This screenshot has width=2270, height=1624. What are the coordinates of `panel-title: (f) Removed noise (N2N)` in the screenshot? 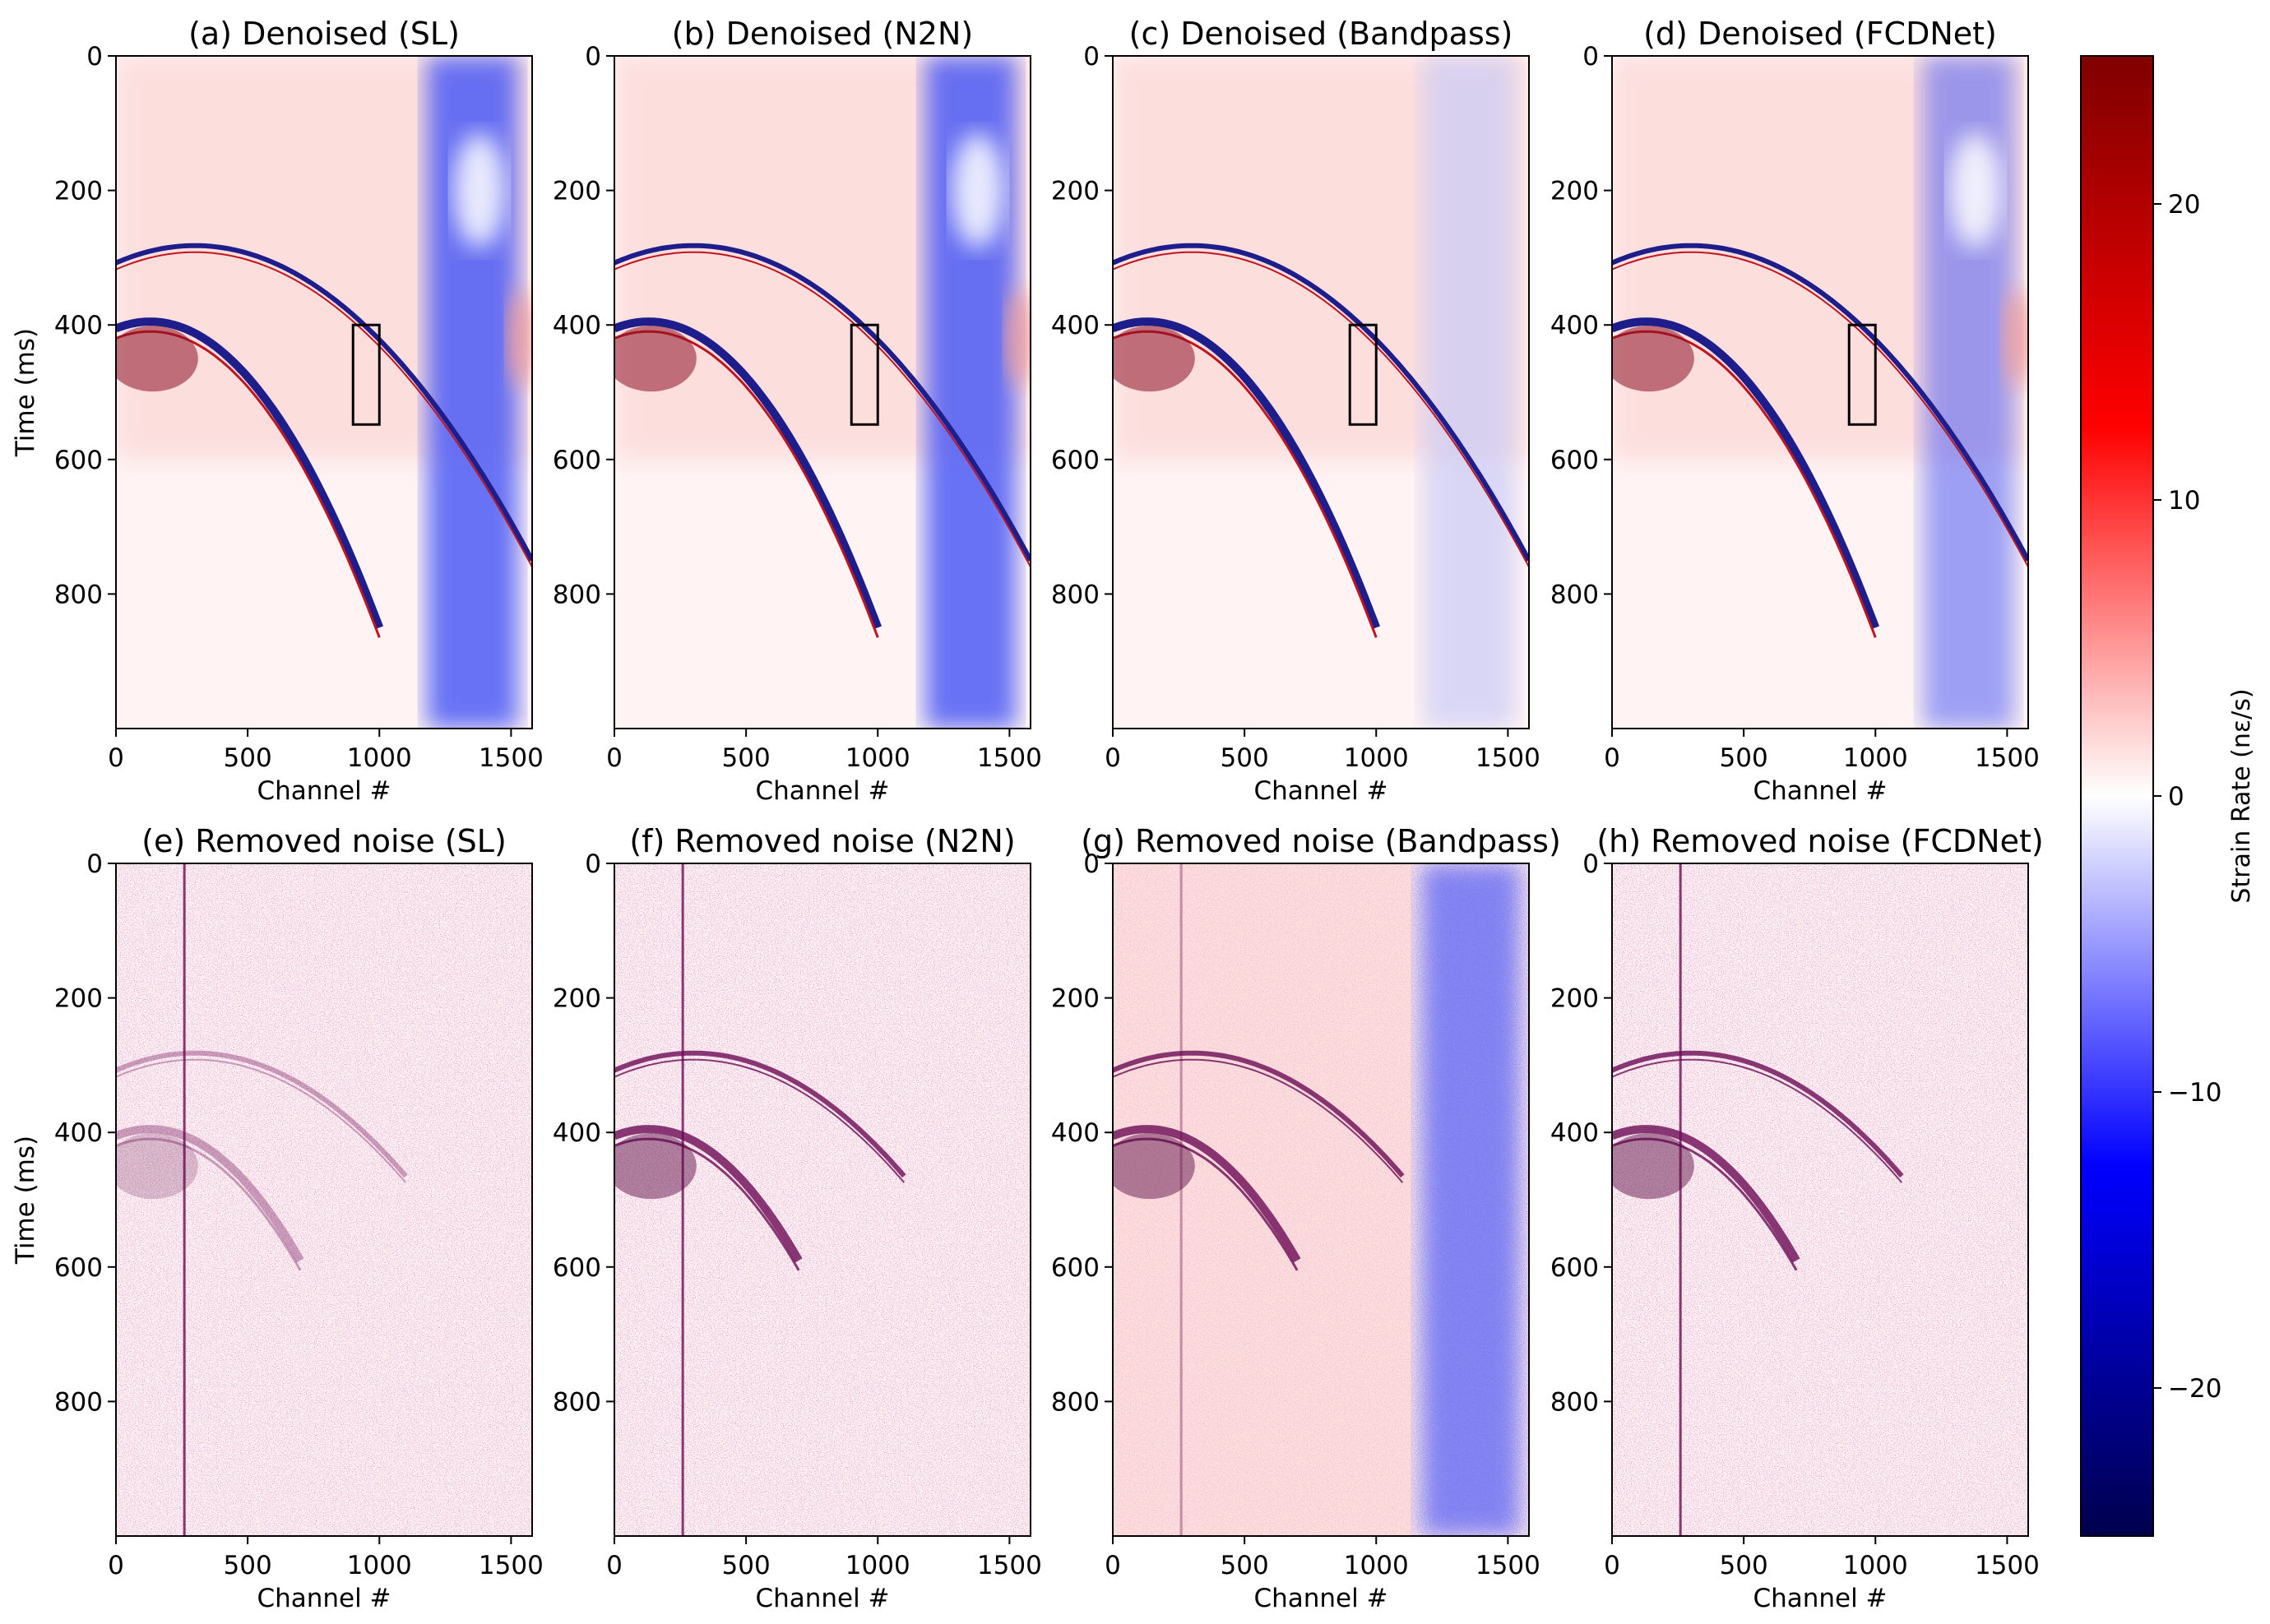 It's located at (822, 841).